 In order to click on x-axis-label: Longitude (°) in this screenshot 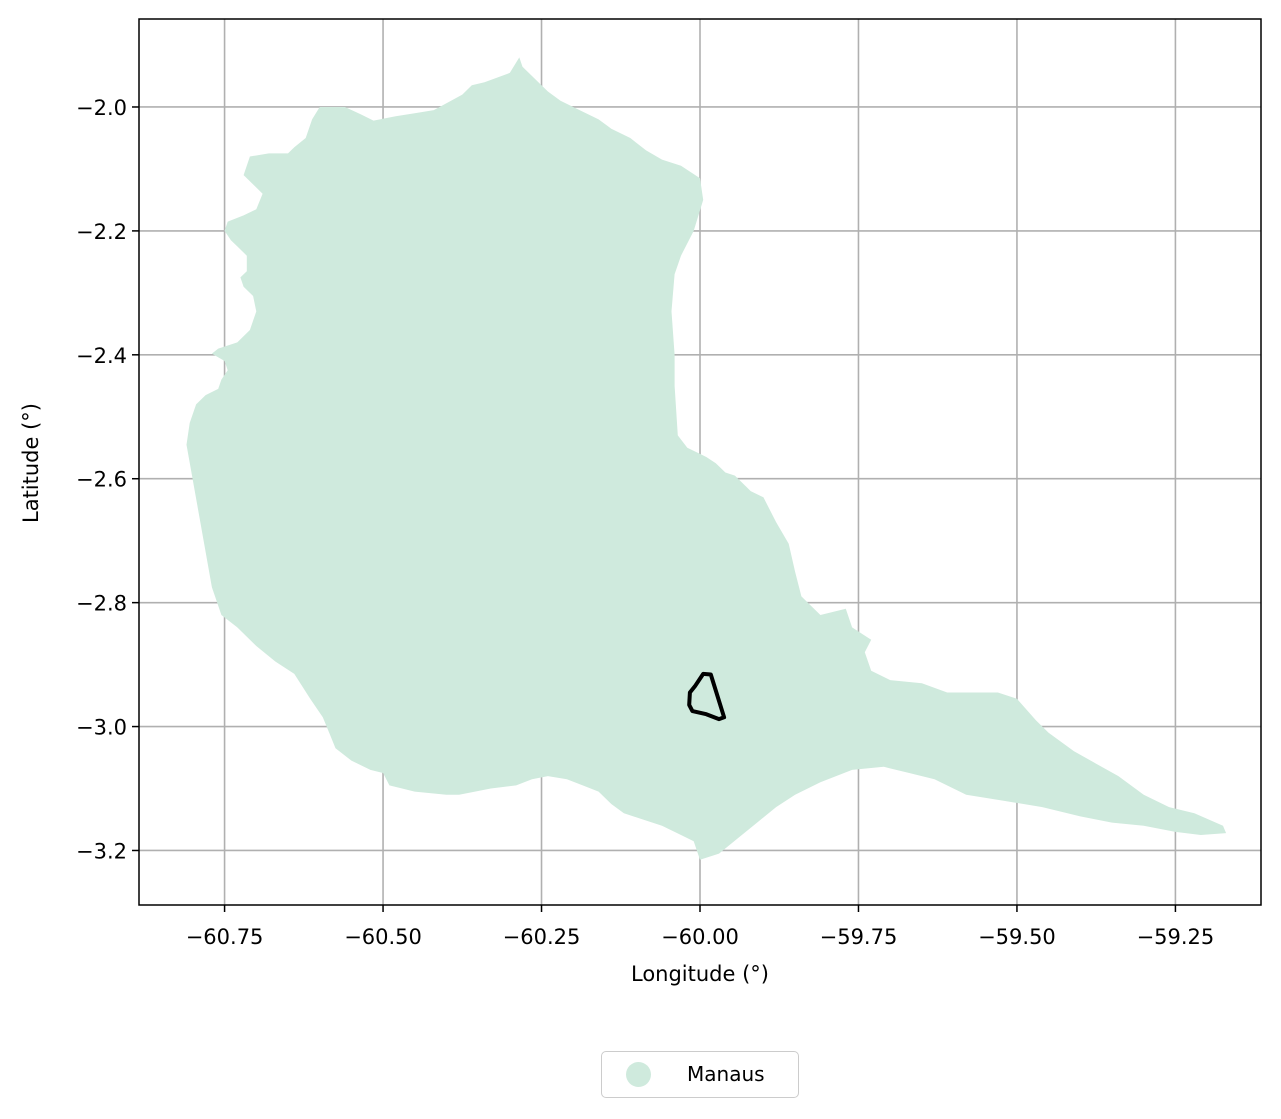, I will do `click(700, 974)`.